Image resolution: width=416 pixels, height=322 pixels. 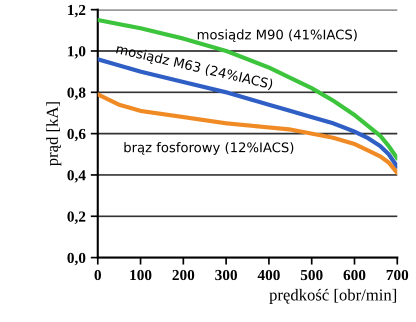 What do you see at coordinates (226, 275) in the screenshot?
I see `x-tick-label: 300` at bounding box center [226, 275].